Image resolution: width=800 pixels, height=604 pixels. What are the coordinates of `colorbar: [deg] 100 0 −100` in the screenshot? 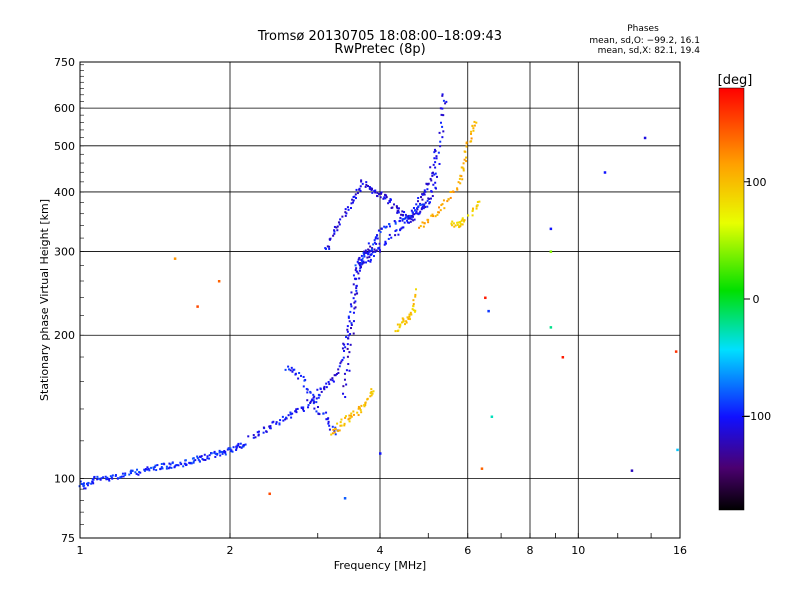 It's located at (744, 292).